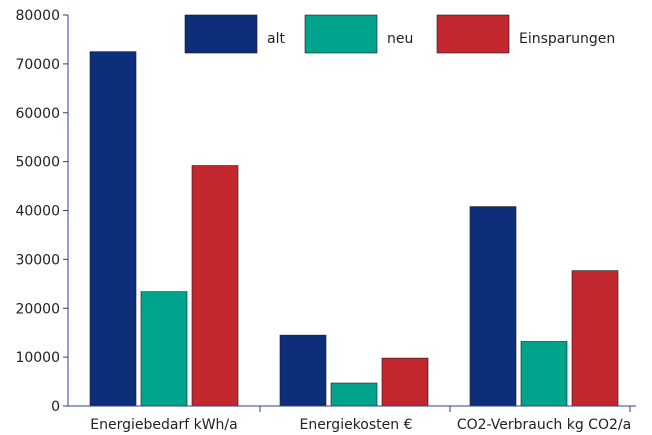  I want to click on legend-label-neu: neu, so click(400, 39).